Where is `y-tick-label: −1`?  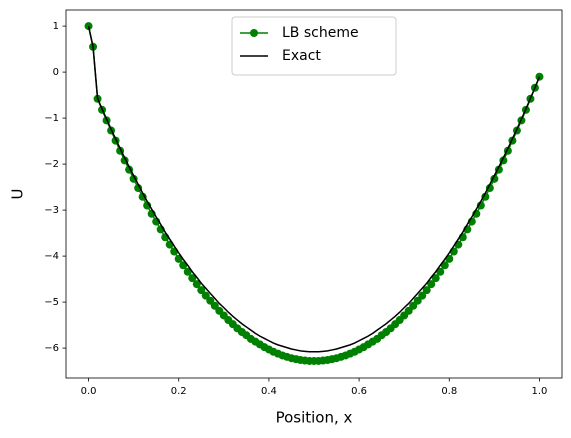 y-tick-label: −1 is located at coordinates (51, 118).